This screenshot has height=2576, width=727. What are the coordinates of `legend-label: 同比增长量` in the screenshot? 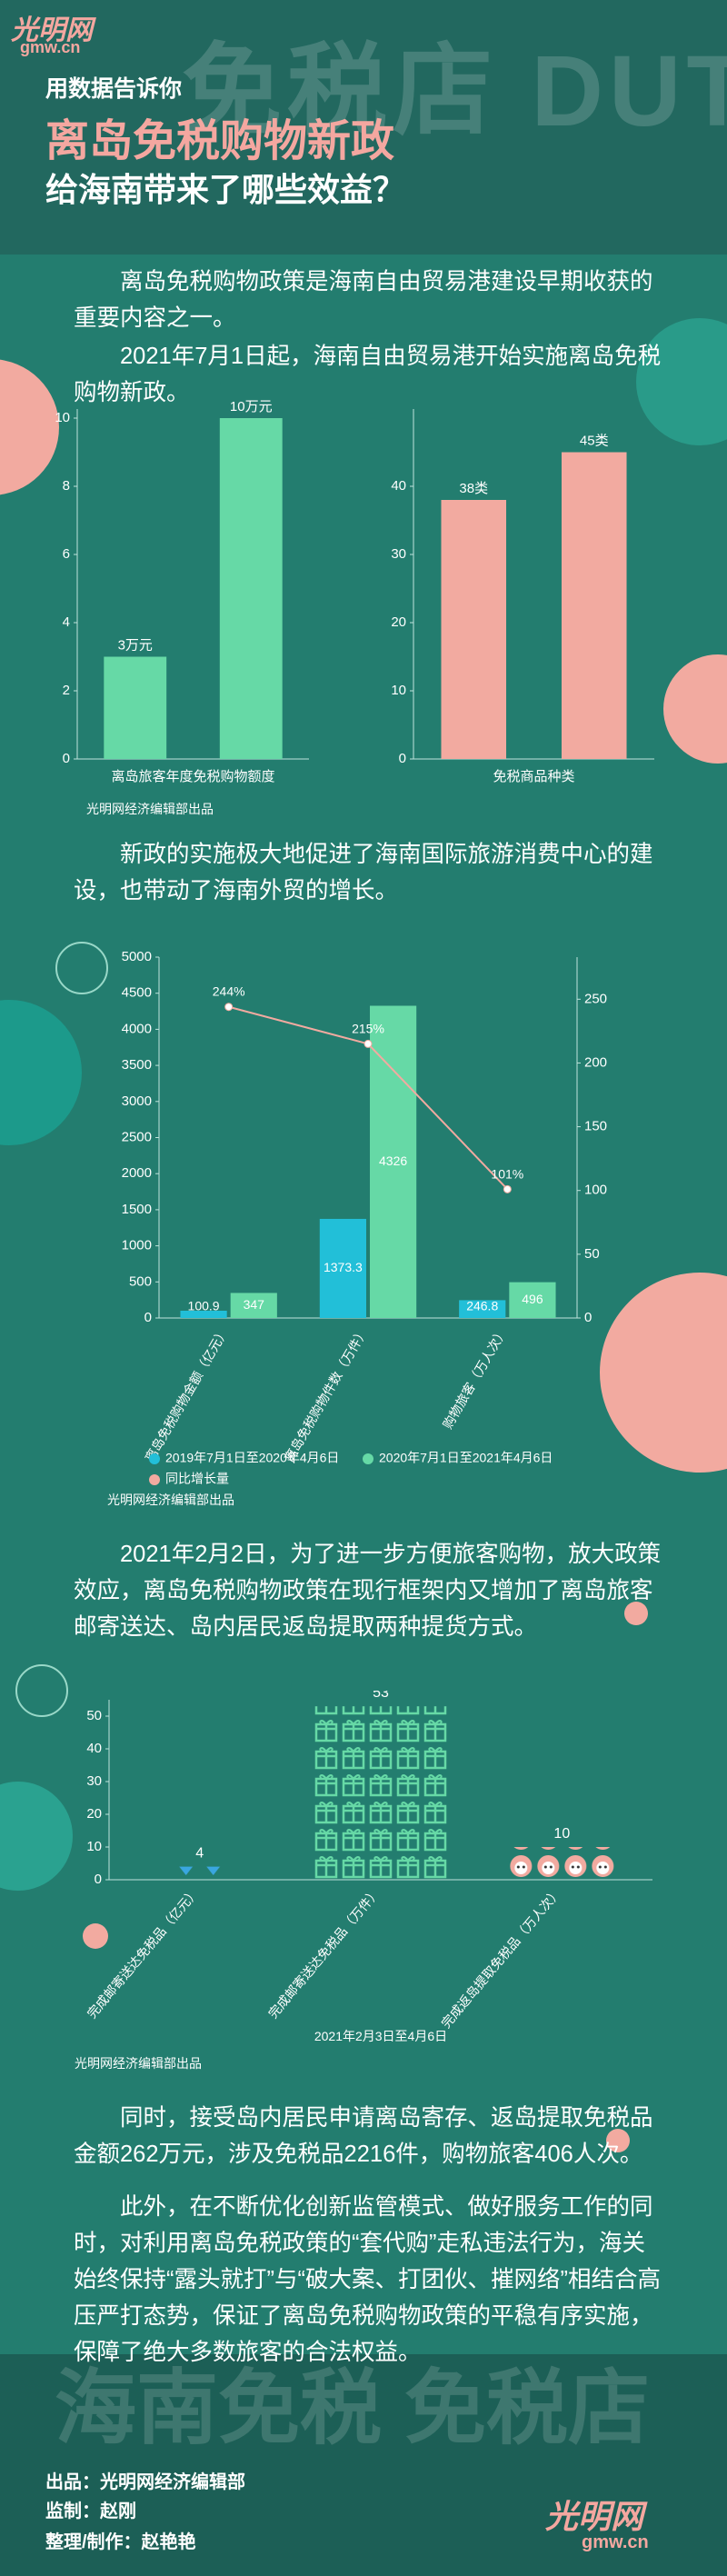 It's located at (197, 1479).